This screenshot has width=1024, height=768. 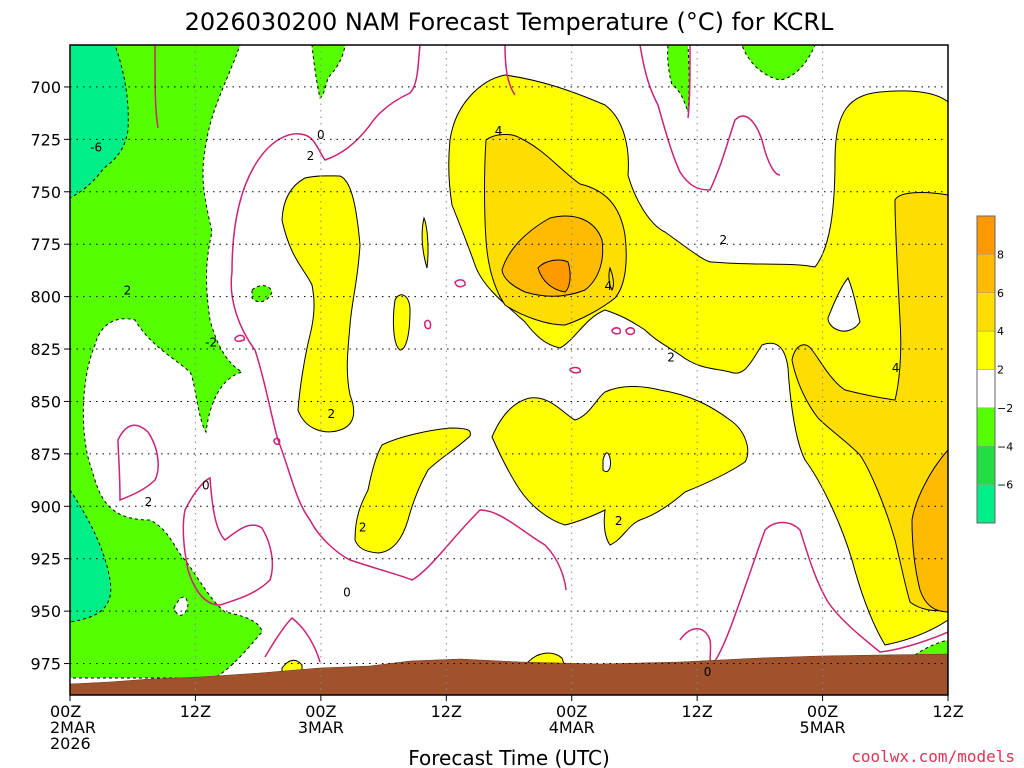 I want to click on credit-text: coolwx.com/models, so click(x=933, y=756).